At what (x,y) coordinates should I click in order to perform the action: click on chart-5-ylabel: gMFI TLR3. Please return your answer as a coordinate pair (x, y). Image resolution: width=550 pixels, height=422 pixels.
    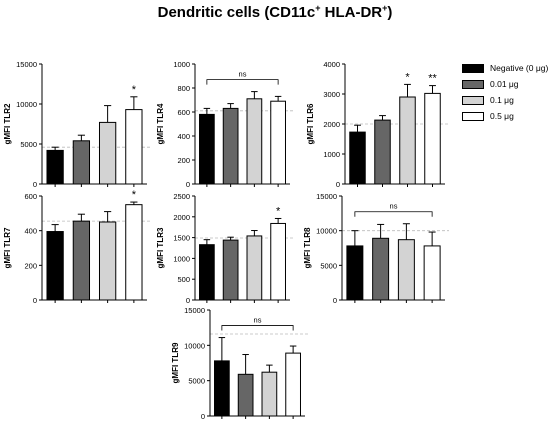
    Looking at the image, I should click on (160, 247).